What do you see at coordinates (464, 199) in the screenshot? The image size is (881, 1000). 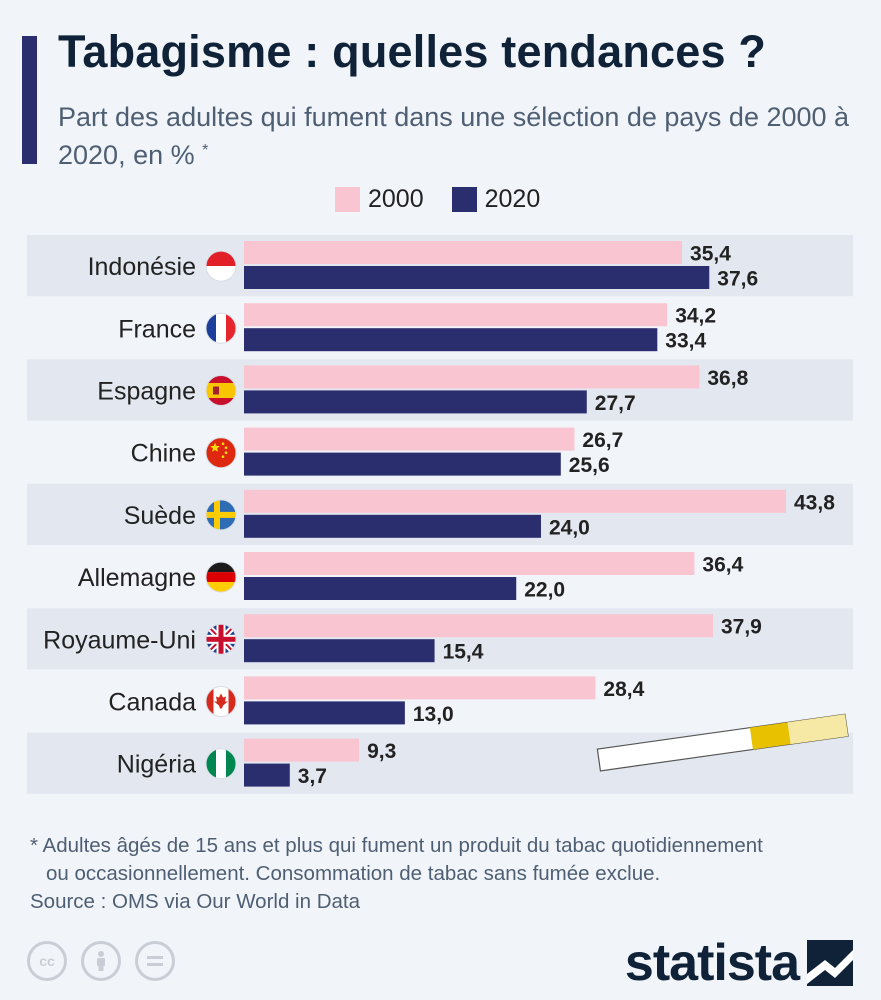 I see `legend-swatch-2020` at bounding box center [464, 199].